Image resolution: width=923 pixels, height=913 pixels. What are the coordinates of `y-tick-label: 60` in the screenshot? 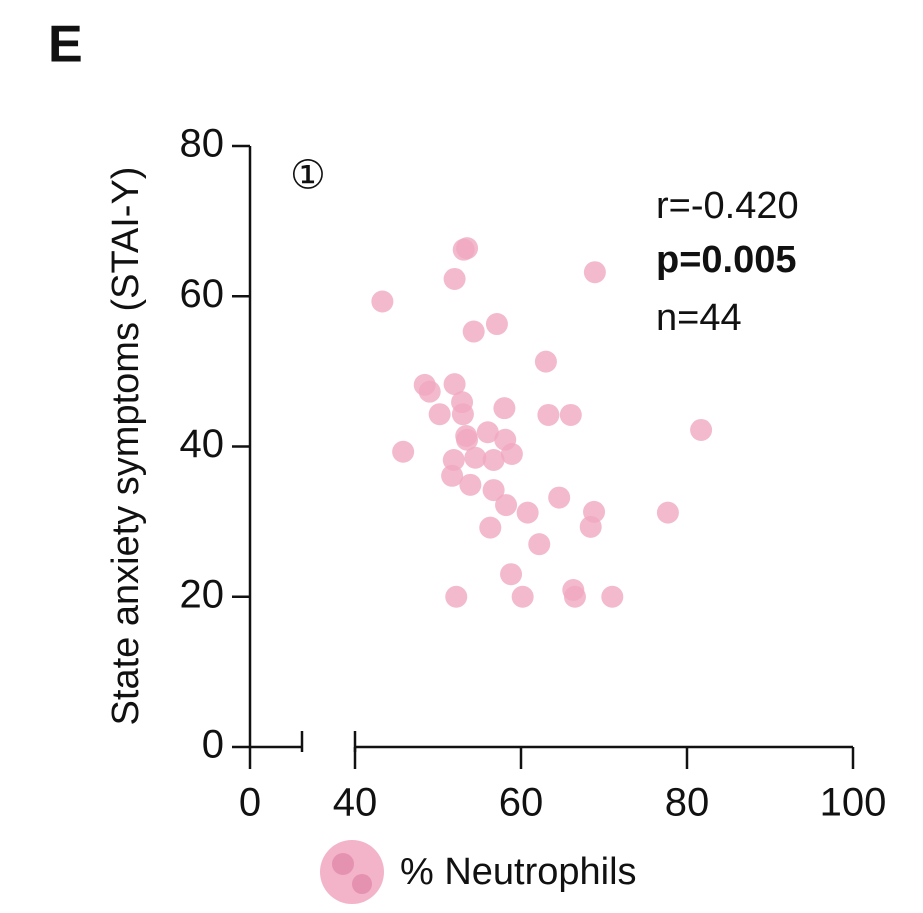 It's located at (202, 294).